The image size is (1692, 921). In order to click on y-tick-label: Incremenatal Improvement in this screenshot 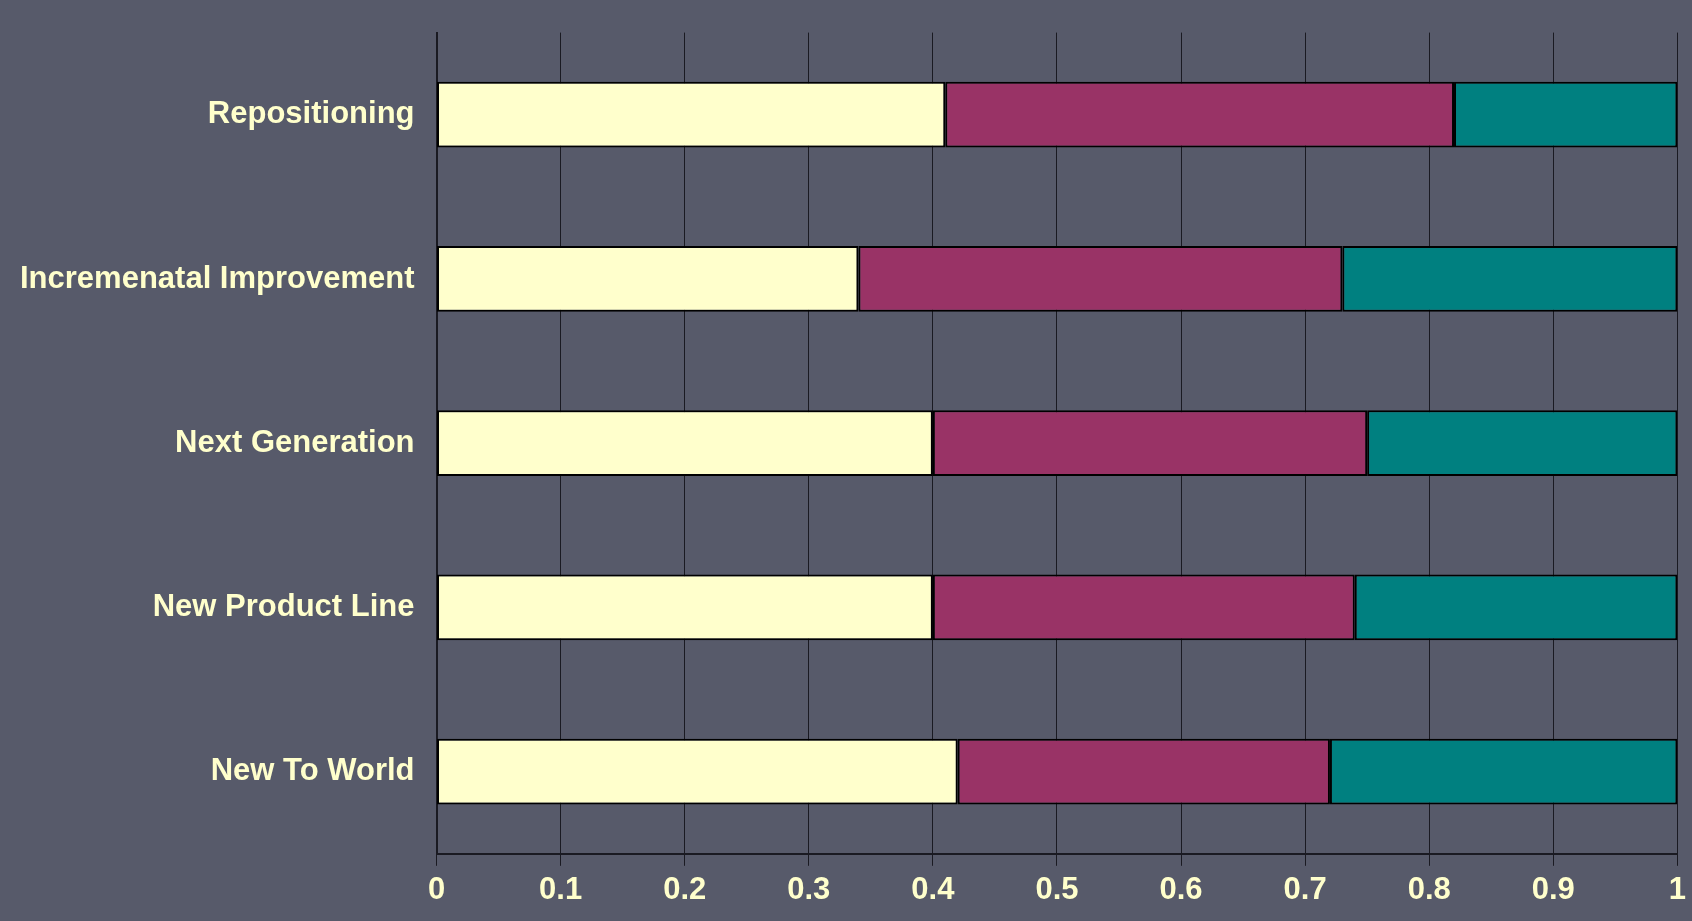, I will do `click(217, 277)`.